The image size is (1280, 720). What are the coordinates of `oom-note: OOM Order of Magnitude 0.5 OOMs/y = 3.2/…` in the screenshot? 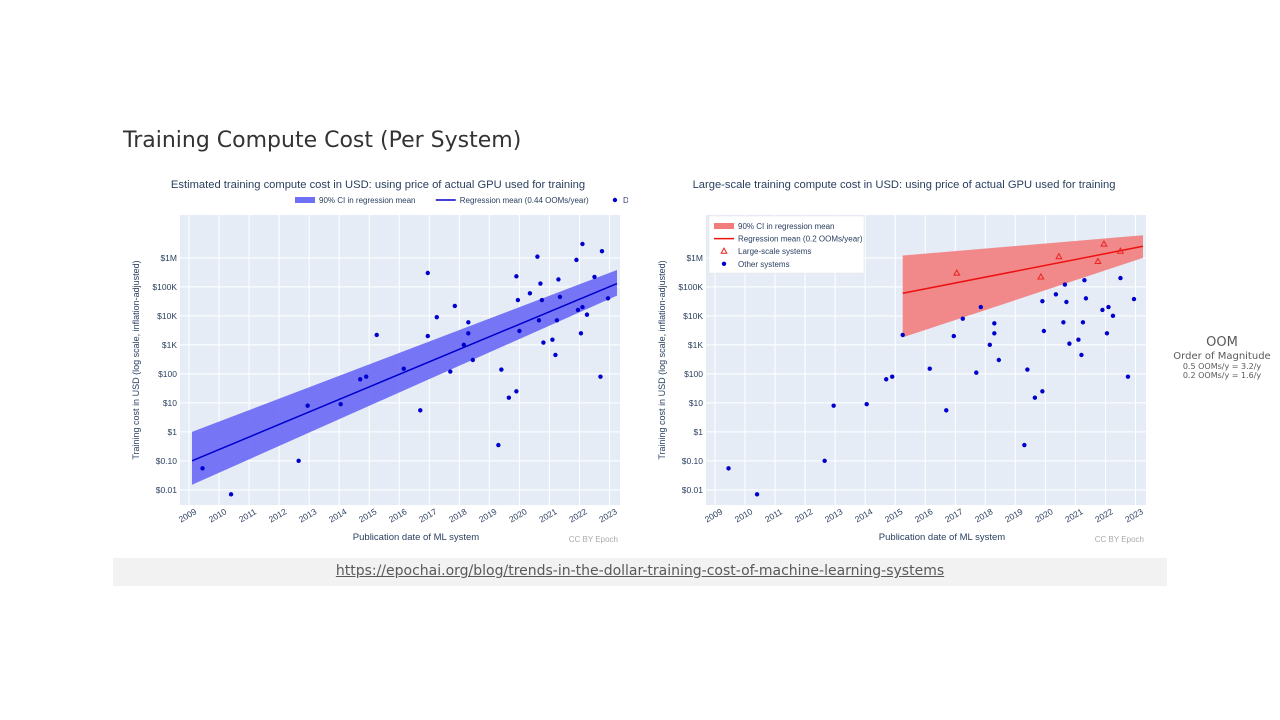 It's located at (1222, 357).